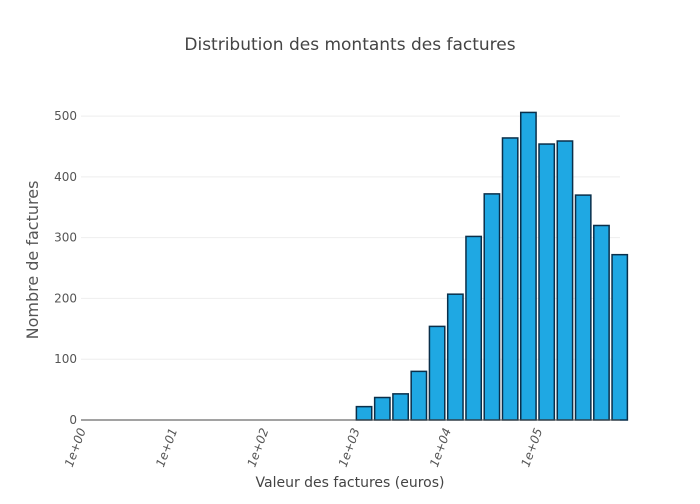  What do you see at coordinates (349, 45) in the screenshot?
I see `chart-title: Distribution des montants des factures` at bounding box center [349, 45].